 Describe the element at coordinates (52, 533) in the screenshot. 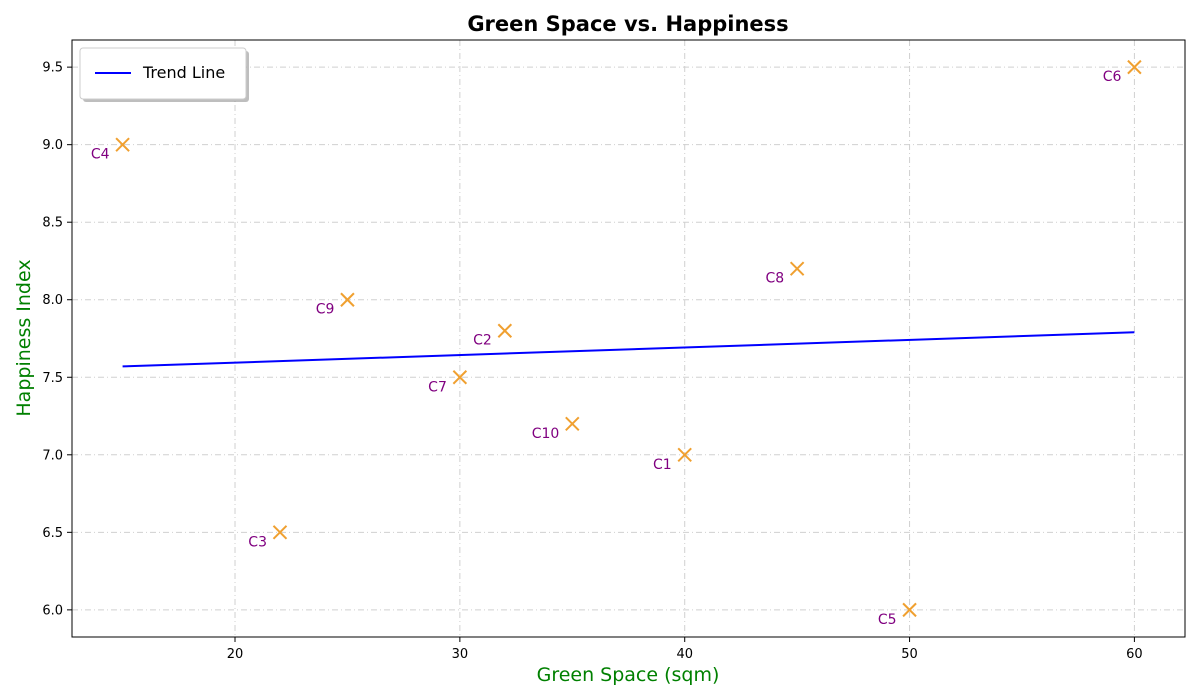

I see `y-tick-label: 6.5` at that location.